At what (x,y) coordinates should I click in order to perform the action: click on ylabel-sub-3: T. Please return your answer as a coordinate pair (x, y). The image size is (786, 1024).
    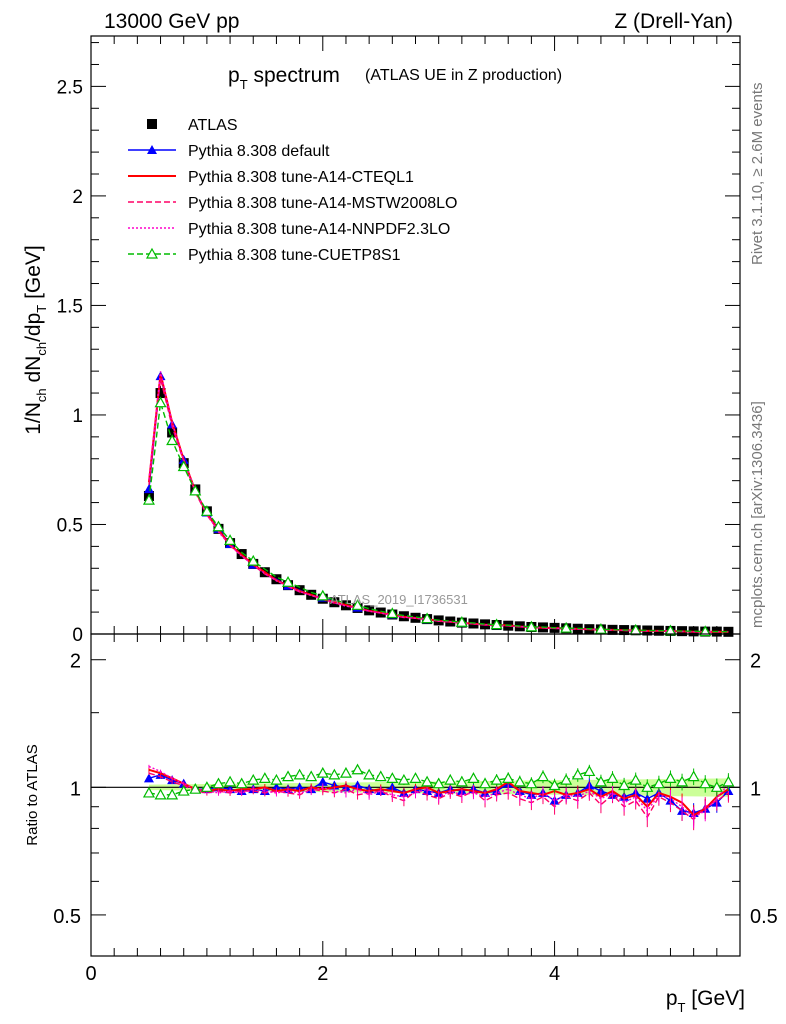
    Looking at the image, I should click on (41, 309).